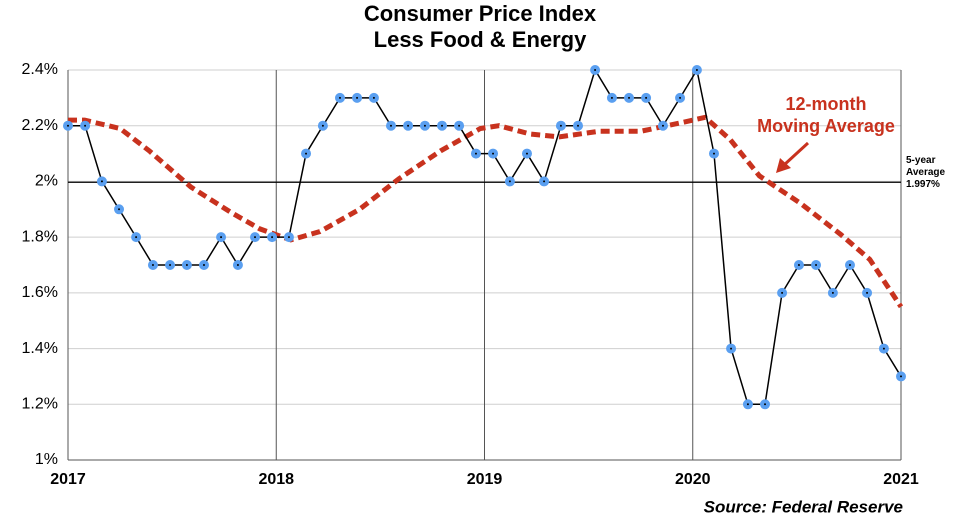 The image size is (959, 526). Describe the element at coordinates (923, 184) in the screenshot. I see `reference-label: 1.997%` at that location.